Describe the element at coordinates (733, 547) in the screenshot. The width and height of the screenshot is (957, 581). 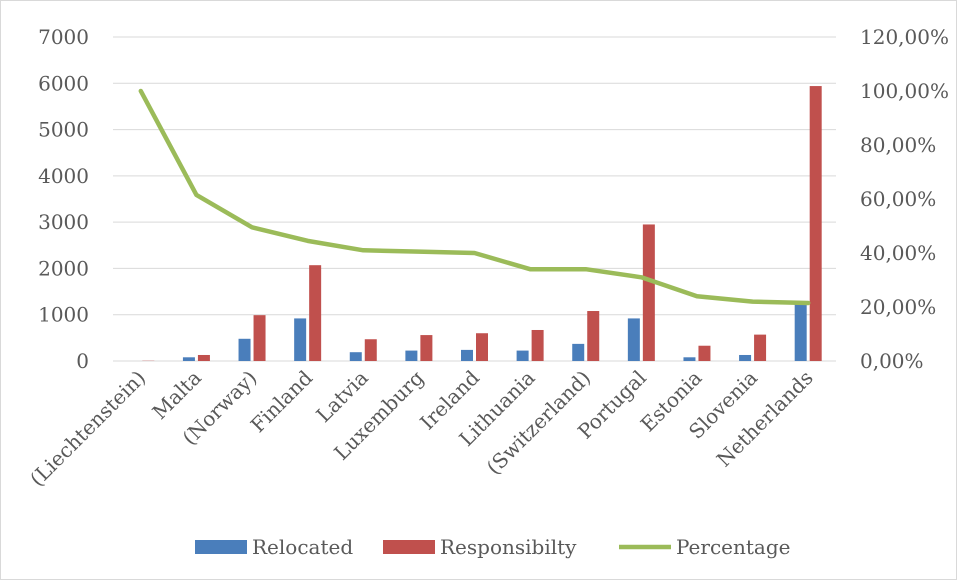
I see `legend-label: Percentage` at that location.